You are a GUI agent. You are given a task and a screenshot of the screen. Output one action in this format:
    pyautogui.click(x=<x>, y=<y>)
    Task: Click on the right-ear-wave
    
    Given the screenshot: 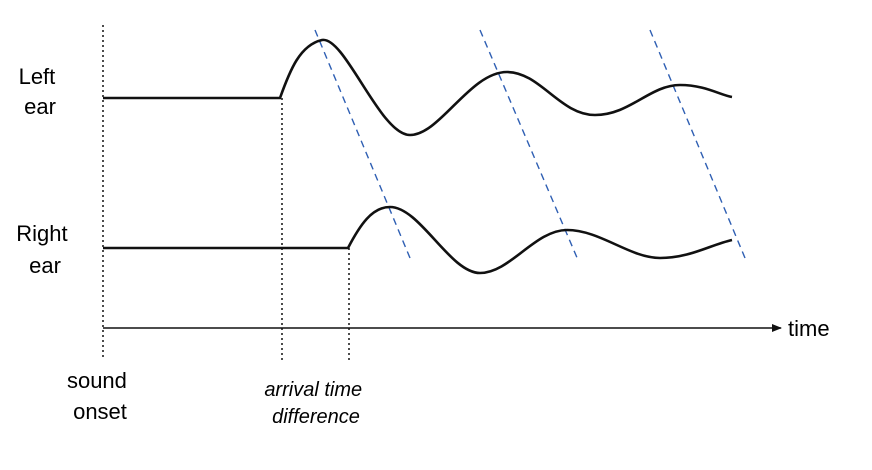 What is the action you would take?
    pyautogui.click(x=418, y=240)
    